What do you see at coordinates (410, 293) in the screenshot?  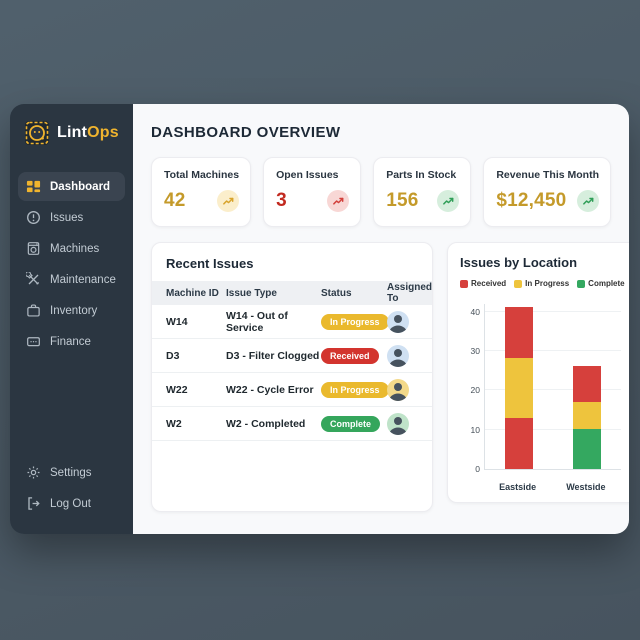 I see `col-assigned-to: Assigned To` at bounding box center [410, 293].